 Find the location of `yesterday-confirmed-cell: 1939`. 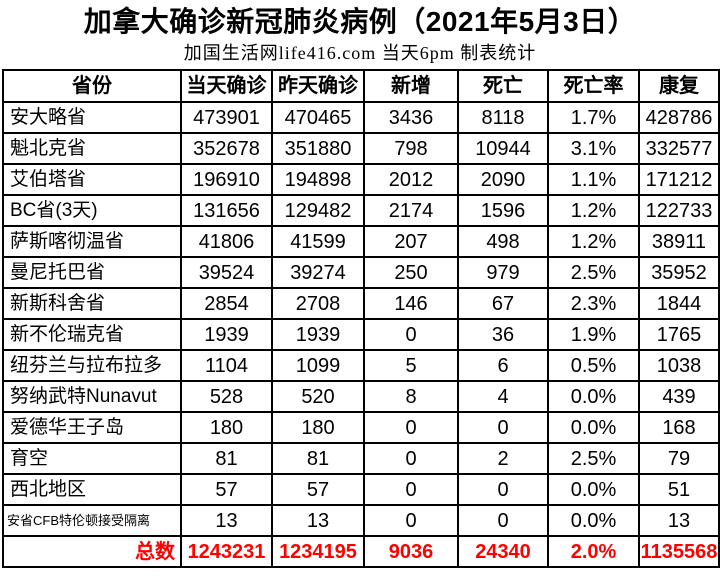

yesterday-confirmed-cell: 1939 is located at coordinates (318, 334).